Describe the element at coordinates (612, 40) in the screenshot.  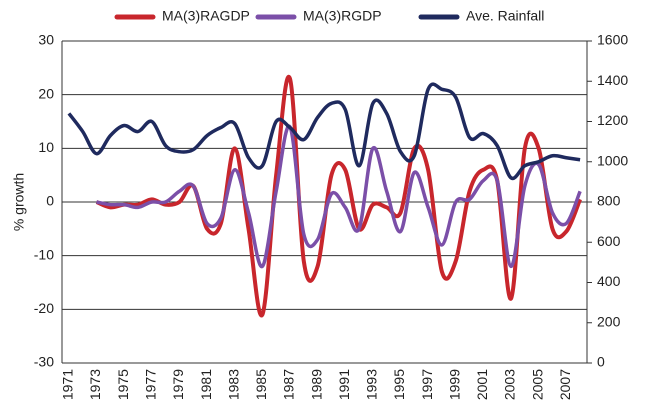
I see `y2-tick-label: 1600` at that location.